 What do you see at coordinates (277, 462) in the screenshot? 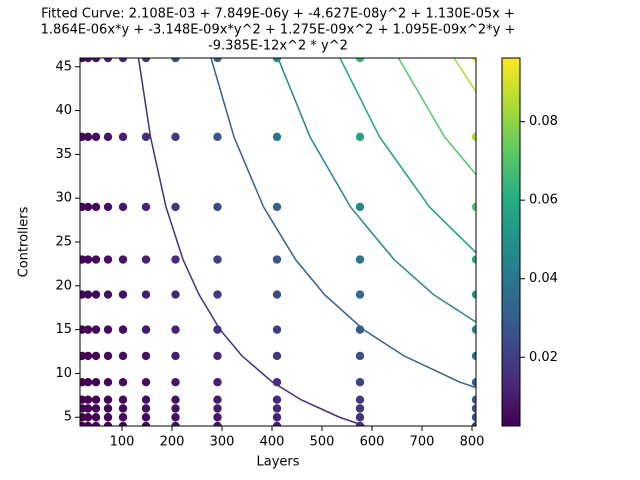
I see `x-axis-label: Layers` at bounding box center [277, 462].